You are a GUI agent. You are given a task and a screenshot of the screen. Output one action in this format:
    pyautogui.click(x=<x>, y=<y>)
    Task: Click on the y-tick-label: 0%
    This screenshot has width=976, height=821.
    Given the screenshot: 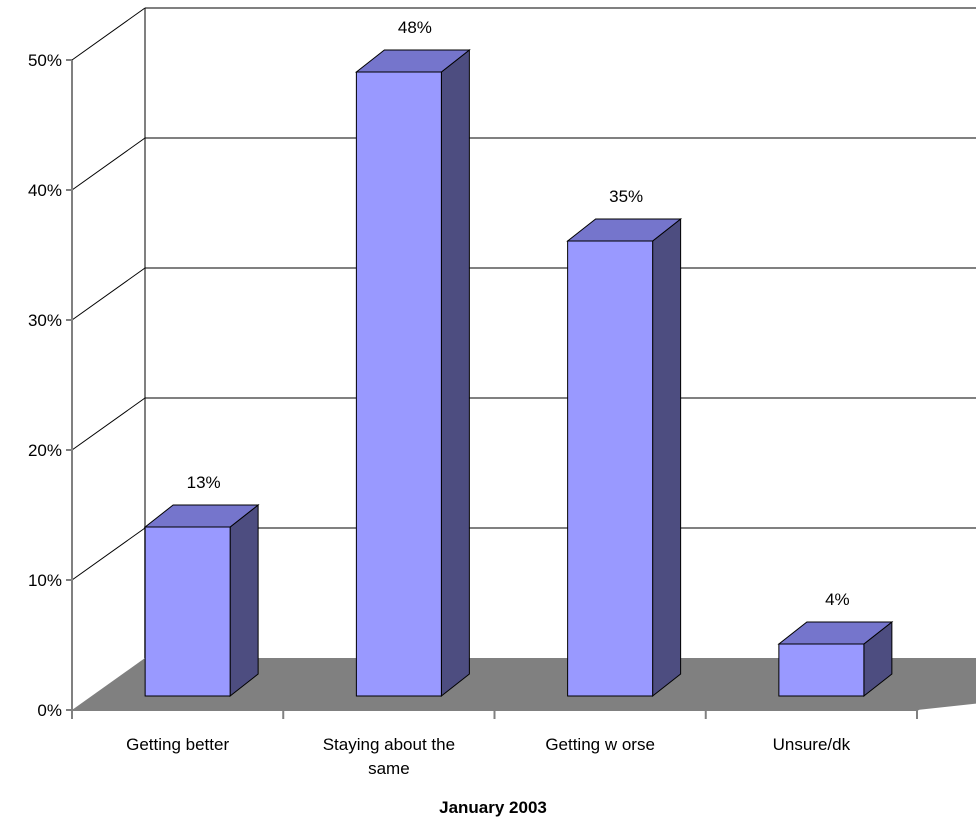 What is the action you would take?
    pyautogui.click(x=49, y=710)
    